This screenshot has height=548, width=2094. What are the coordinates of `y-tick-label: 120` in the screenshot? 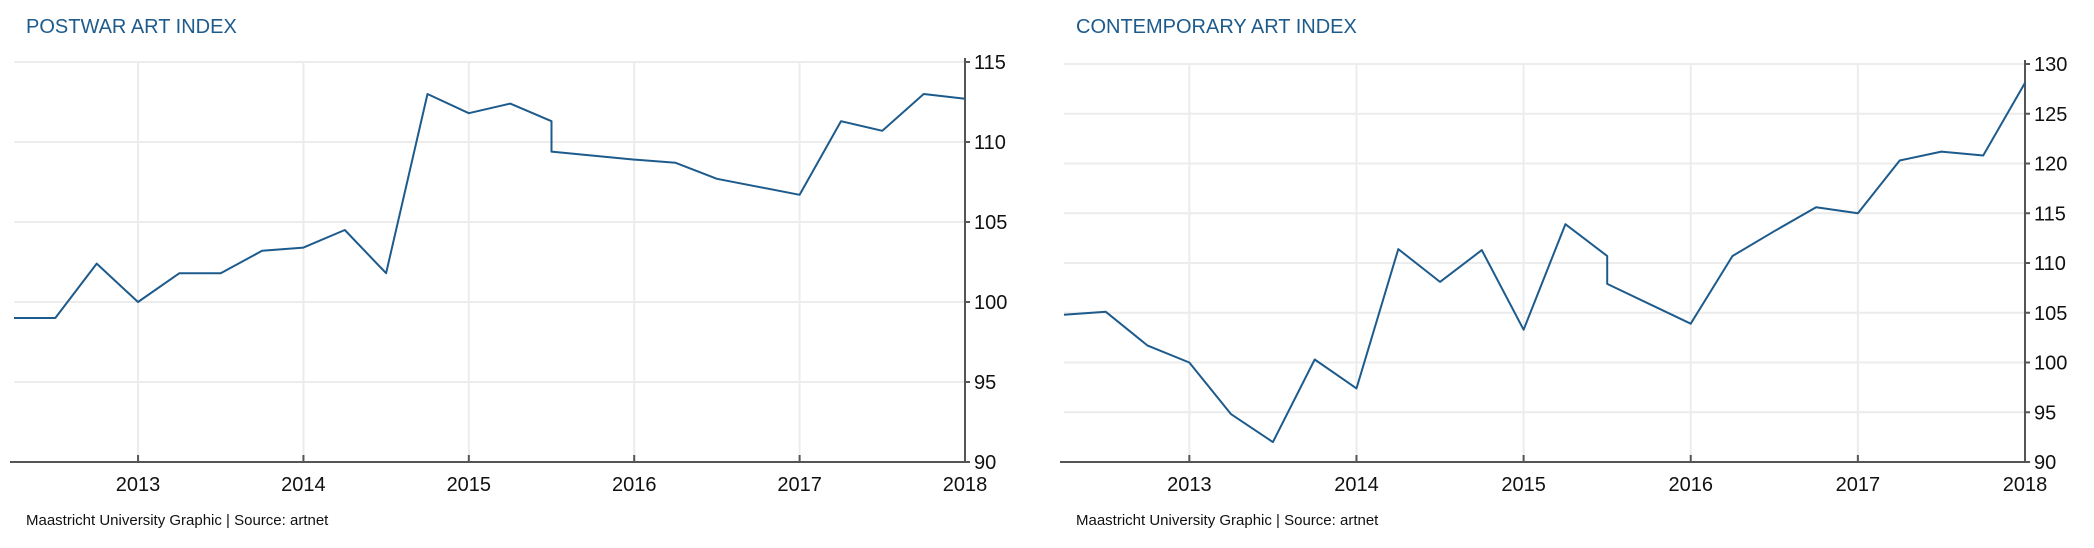 It's located at (2050, 165).